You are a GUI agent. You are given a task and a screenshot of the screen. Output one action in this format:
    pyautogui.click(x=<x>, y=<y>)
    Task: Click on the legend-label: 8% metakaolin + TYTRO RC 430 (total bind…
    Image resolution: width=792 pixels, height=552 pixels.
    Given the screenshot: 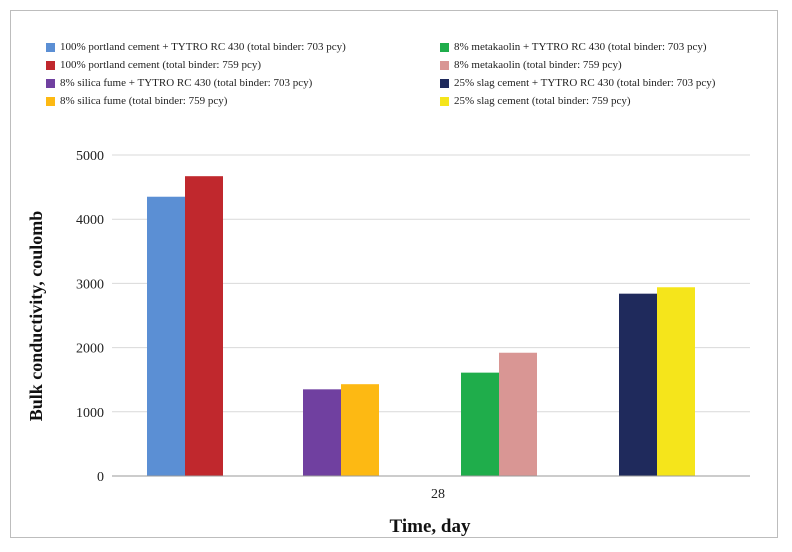 What is the action you would take?
    pyautogui.click(x=580, y=47)
    